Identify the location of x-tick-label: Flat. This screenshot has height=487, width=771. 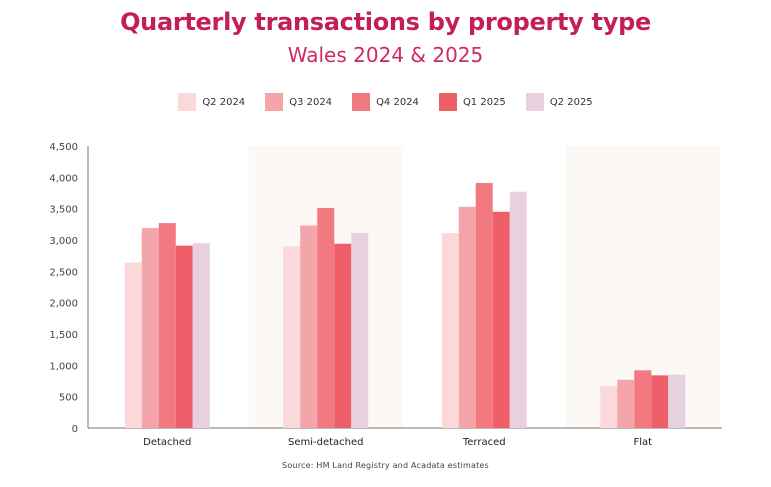
(642, 442).